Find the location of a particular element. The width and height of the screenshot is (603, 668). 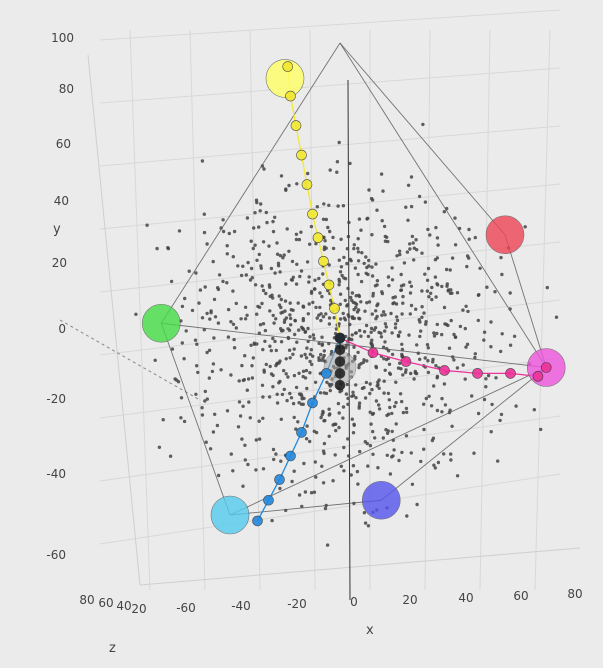

y-tick-label: 20 is located at coordinates (59, 263).